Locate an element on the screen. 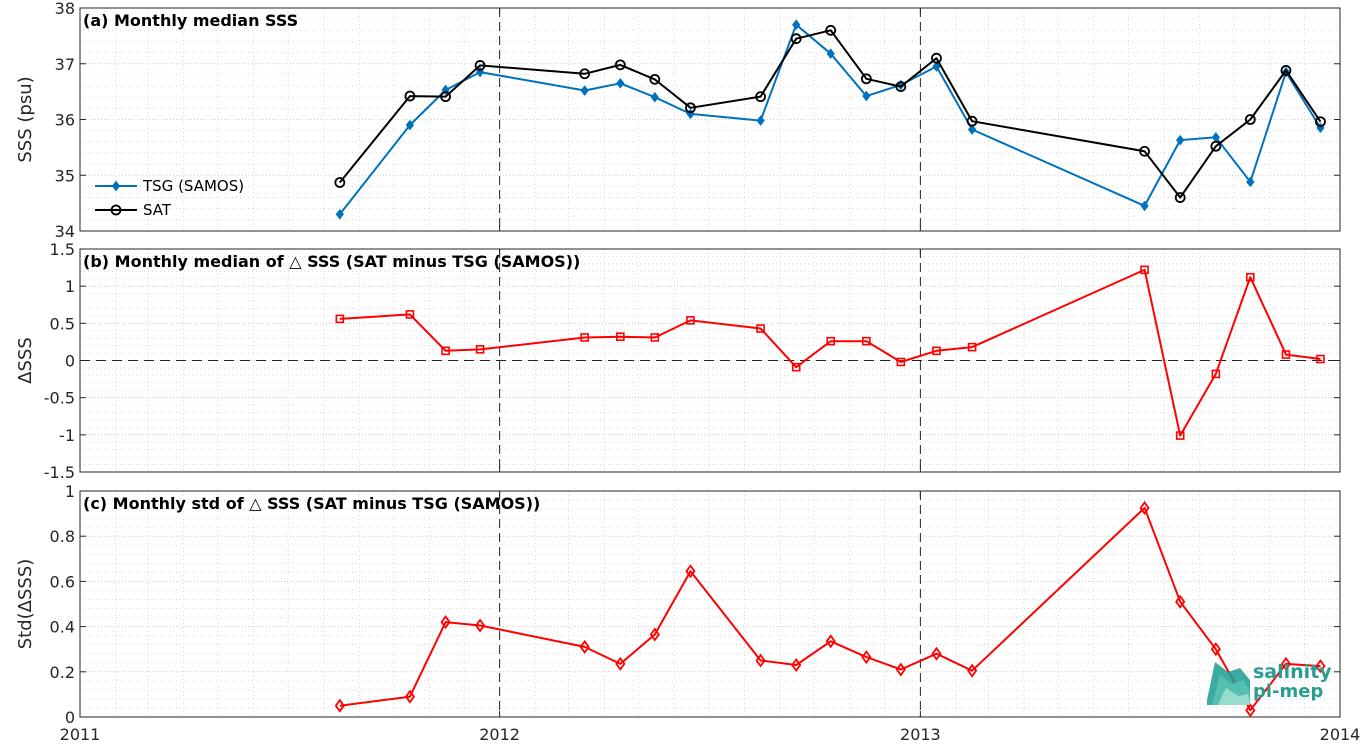 The height and width of the screenshot is (745, 1364). x-tick-label: 2013 is located at coordinates (920, 734).